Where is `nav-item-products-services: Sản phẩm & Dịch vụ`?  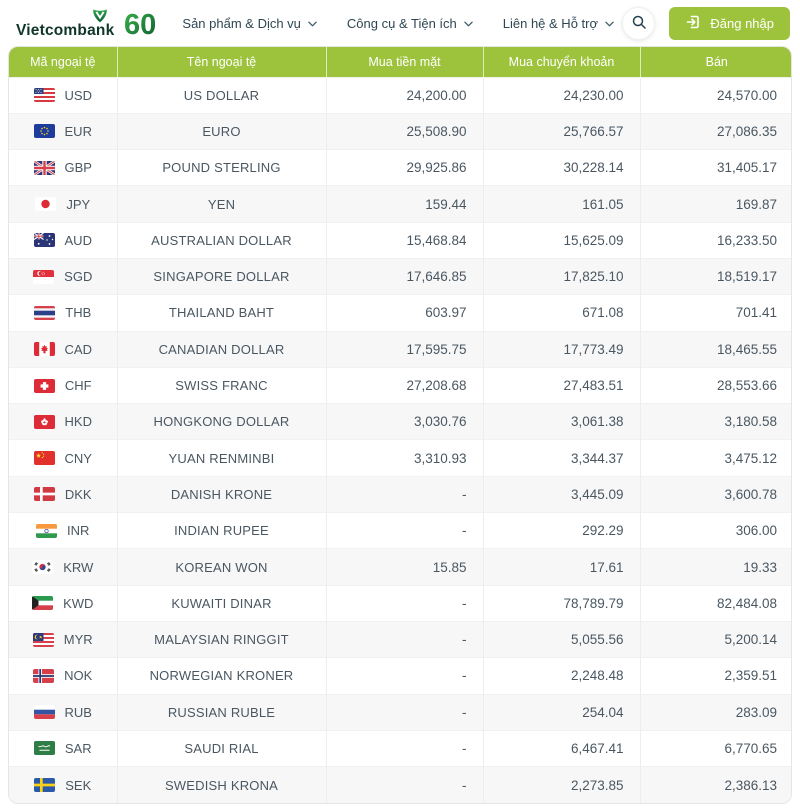
nav-item-products-services: Sản phẩm & Dịch vụ is located at coordinates (249, 23).